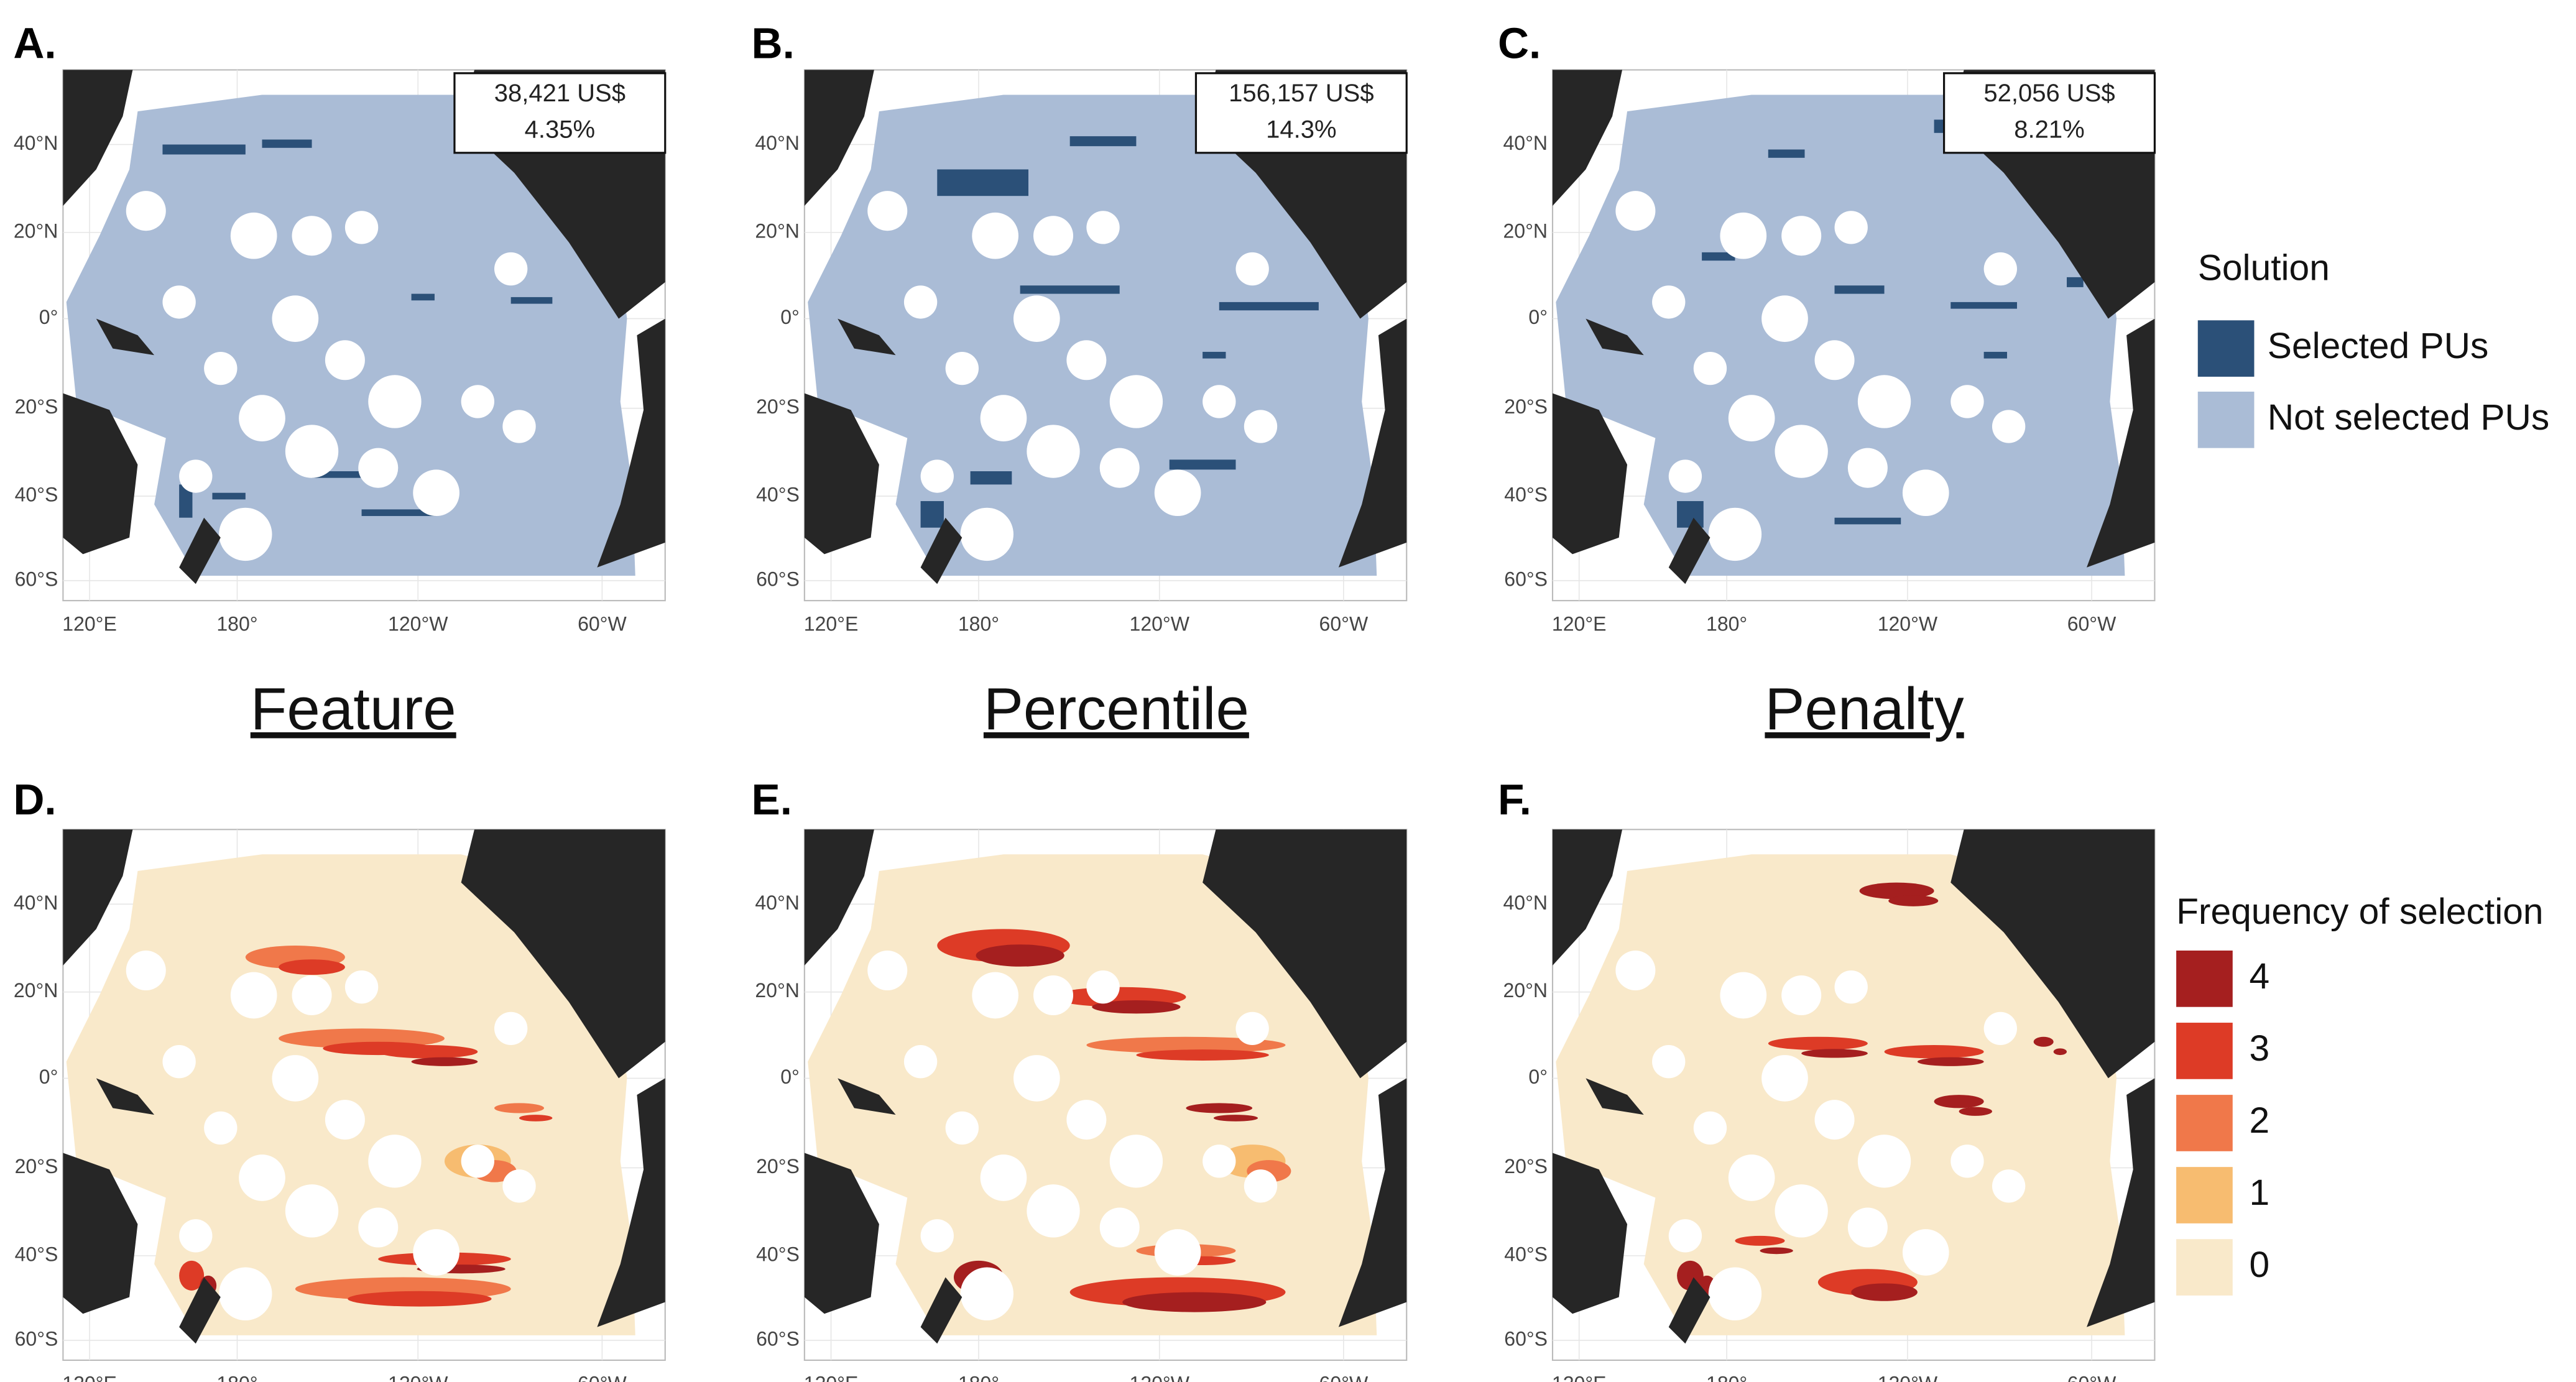  I want to click on cost-label: 38,421 US$, so click(560, 93).